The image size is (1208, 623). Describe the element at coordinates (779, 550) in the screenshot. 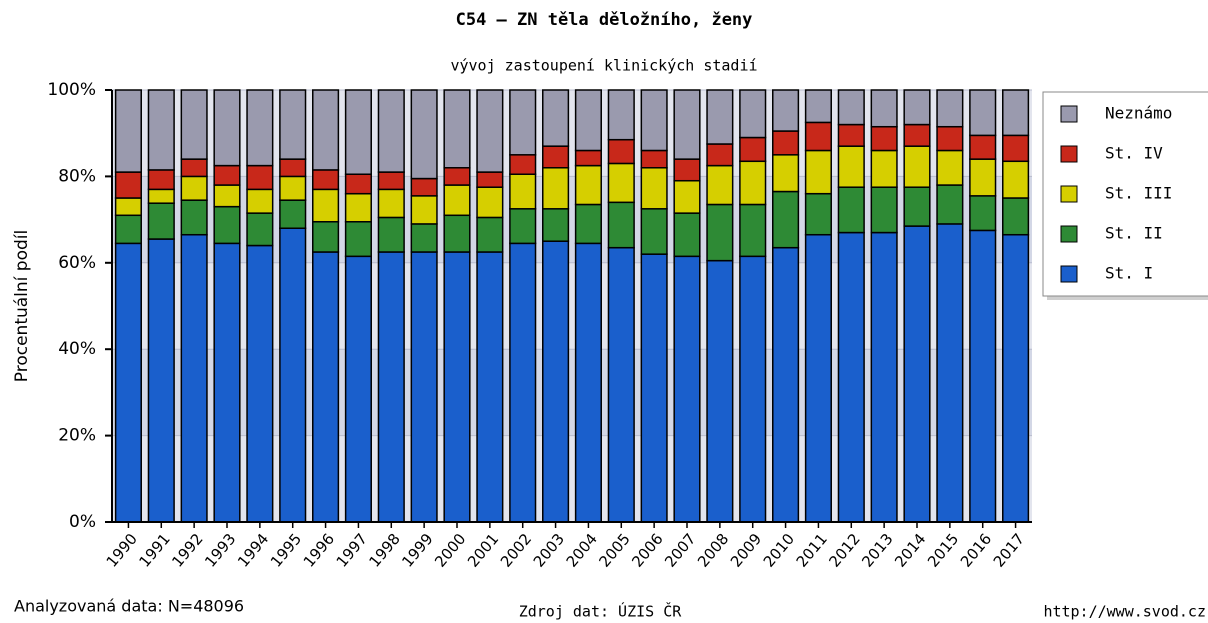

I see `x-tick-label: 2010` at that location.